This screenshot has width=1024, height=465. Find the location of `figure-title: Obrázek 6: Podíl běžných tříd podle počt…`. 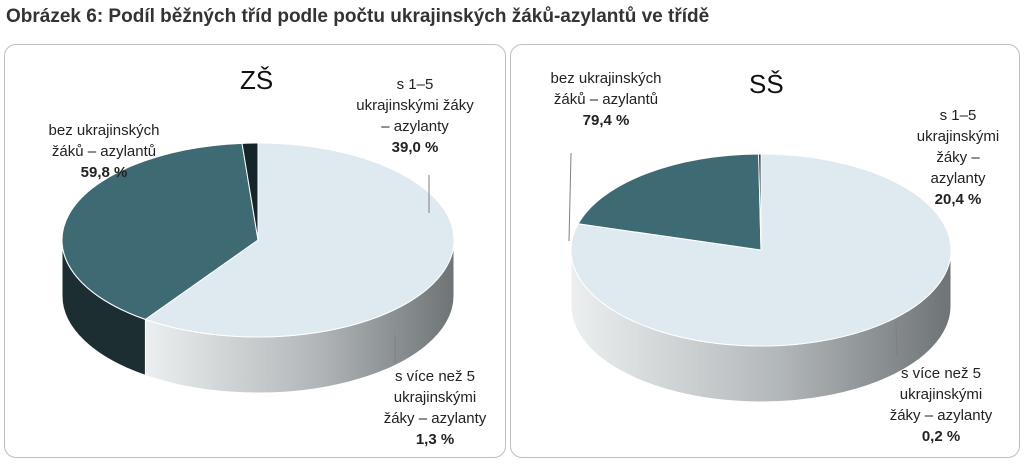

figure-title: Obrázek 6: Podíl běžných tříd podle počt… is located at coordinates (358, 16).